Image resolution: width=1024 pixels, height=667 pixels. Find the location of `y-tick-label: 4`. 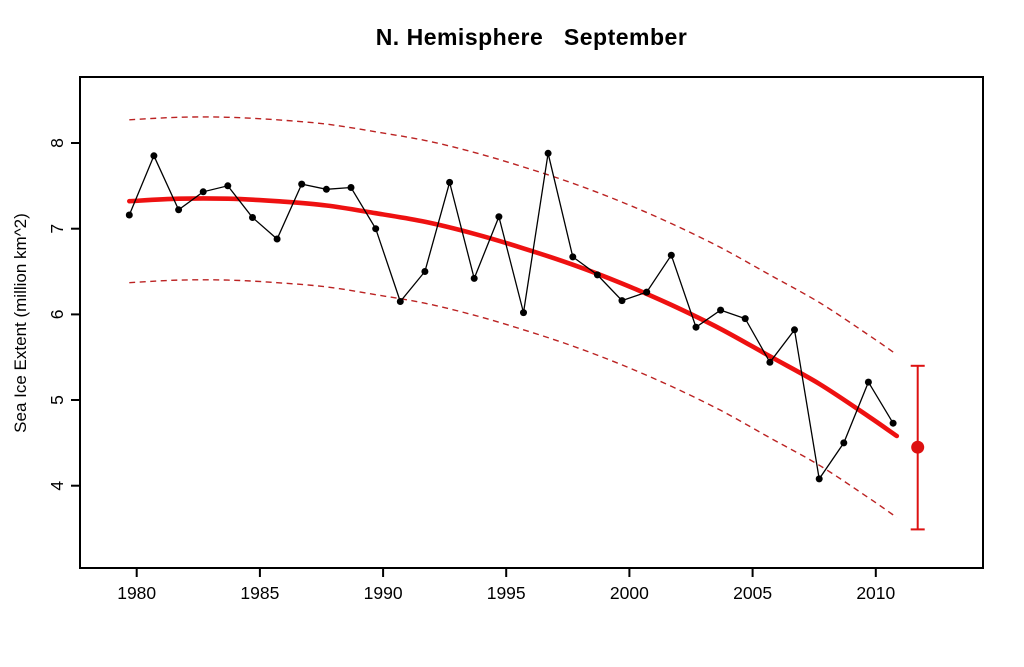

y-tick-label: 4 is located at coordinates (57, 486).